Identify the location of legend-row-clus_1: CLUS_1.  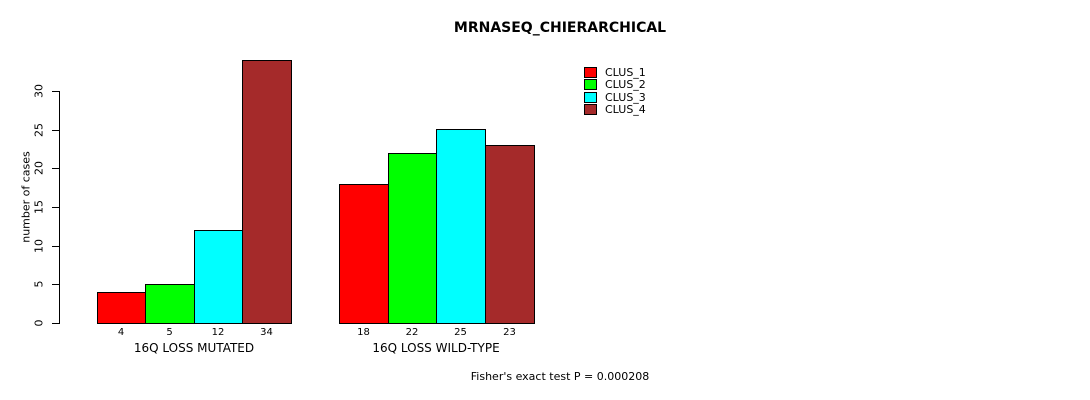
(615, 72).